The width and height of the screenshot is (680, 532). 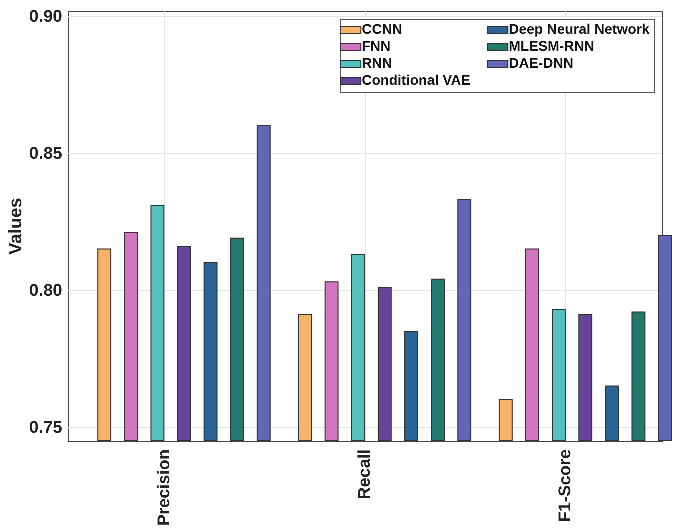 What do you see at coordinates (416, 80) in the screenshot?
I see `legend-label: Conditional VAE` at bounding box center [416, 80].